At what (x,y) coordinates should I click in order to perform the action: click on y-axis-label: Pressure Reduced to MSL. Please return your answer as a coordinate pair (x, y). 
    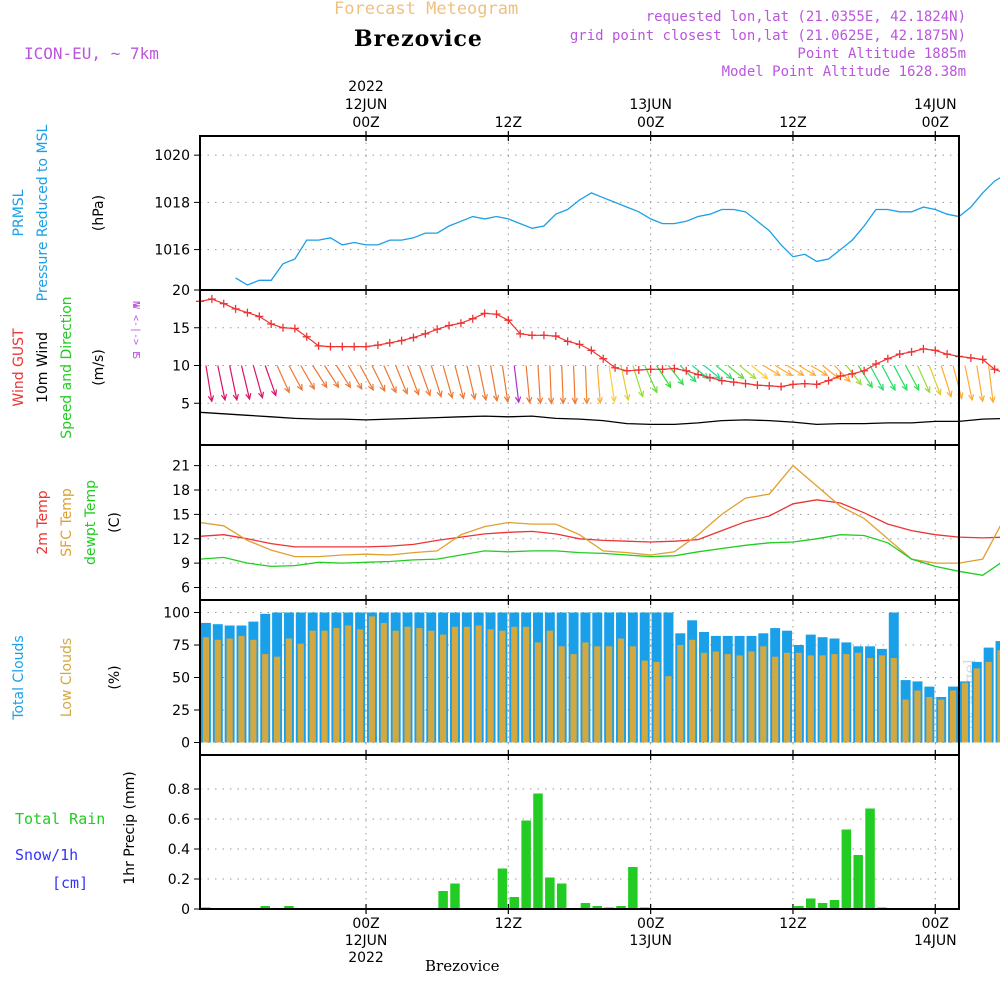
    Looking at the image, I should click on (43, 212).